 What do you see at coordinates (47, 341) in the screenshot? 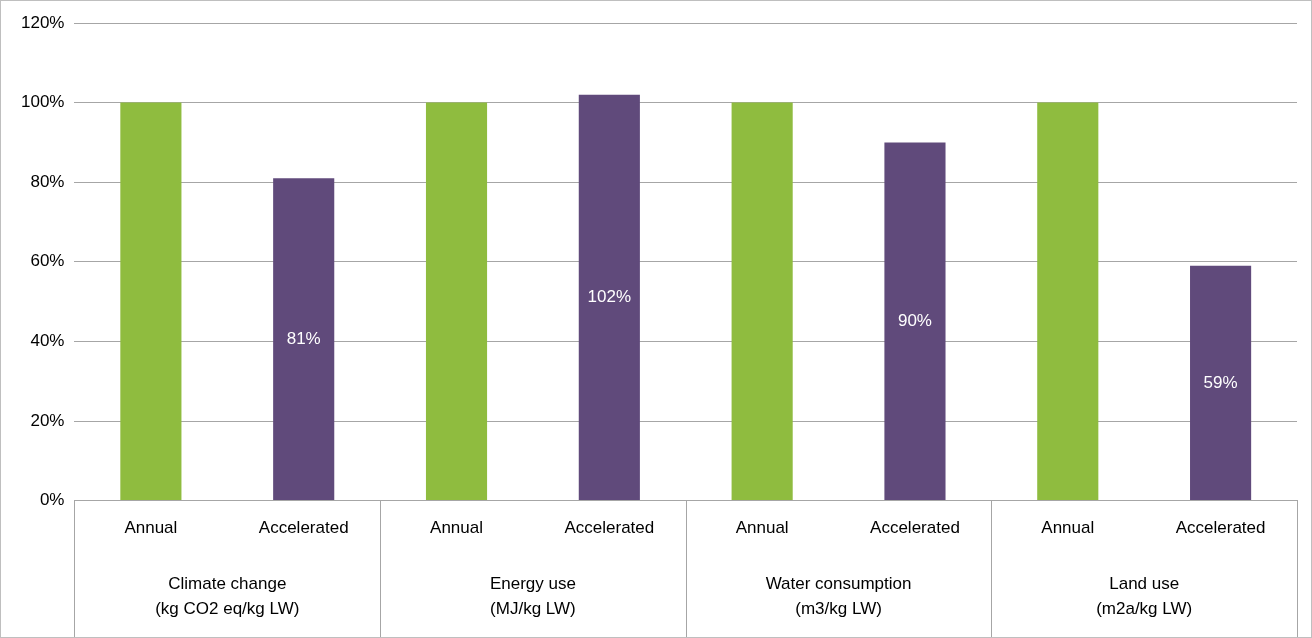
I see `y-tick-label: 40%` at bounding box center [47, 341].